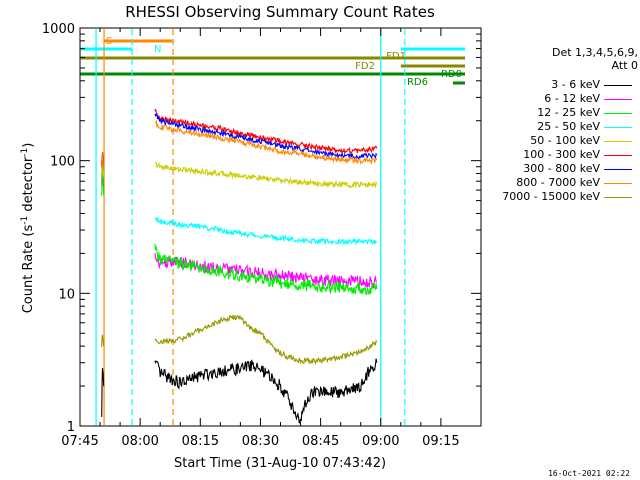 This screenshot has height=480, width=640. Describe the element at coordinates (451, 74) in the screenshot. I see `flag-label-rd0: RD0` at that location.